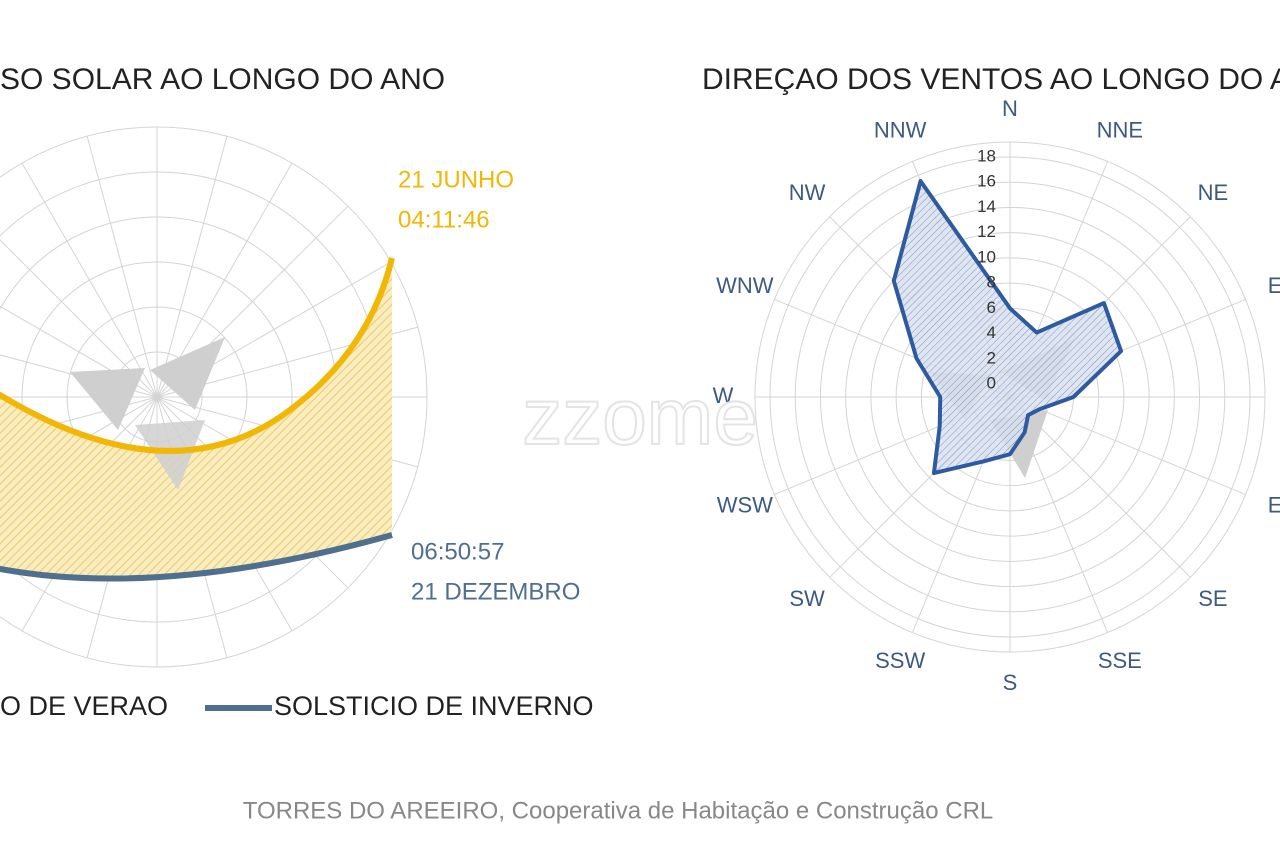  What do you see at coordinates (1212, 598) in the screenshot?
I see `direction-label: SE` at bounding box center [1212, 598].